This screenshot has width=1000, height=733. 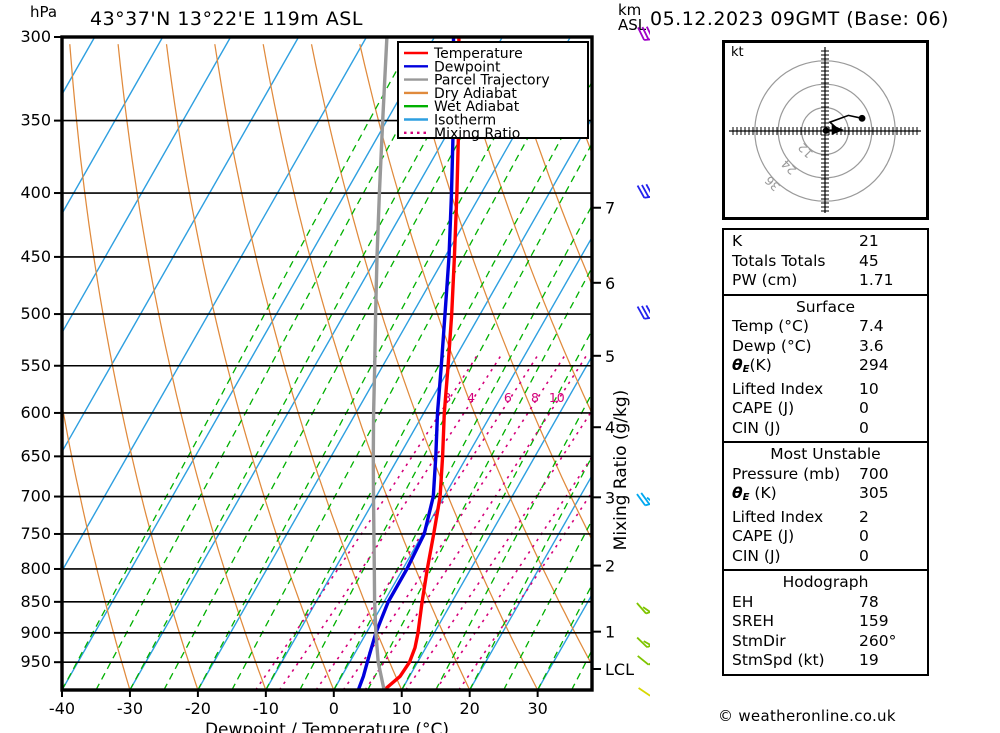 I want to click on legend-label: Dry Adiabat, so click(x=475, y=94).